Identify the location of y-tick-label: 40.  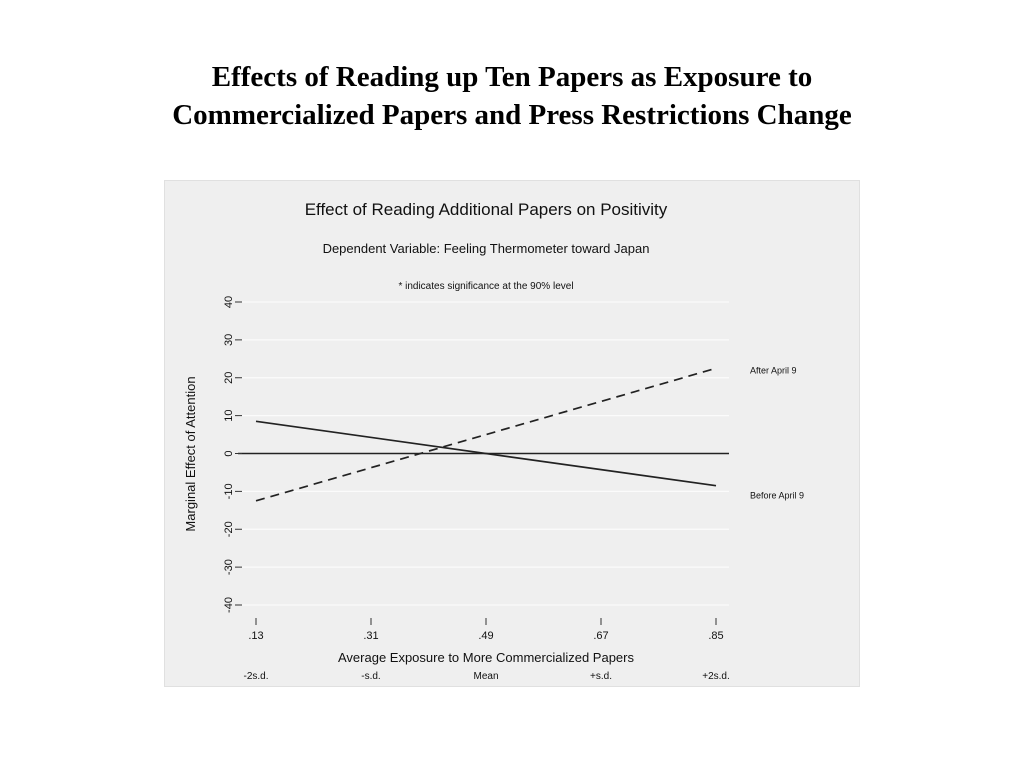
(229, 302).